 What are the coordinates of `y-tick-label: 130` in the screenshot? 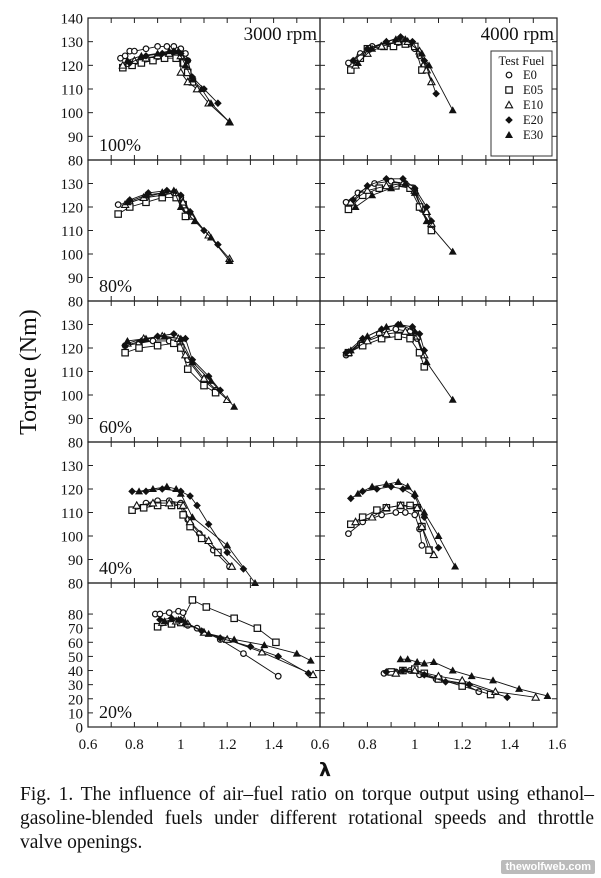 It's located at (72, 43).